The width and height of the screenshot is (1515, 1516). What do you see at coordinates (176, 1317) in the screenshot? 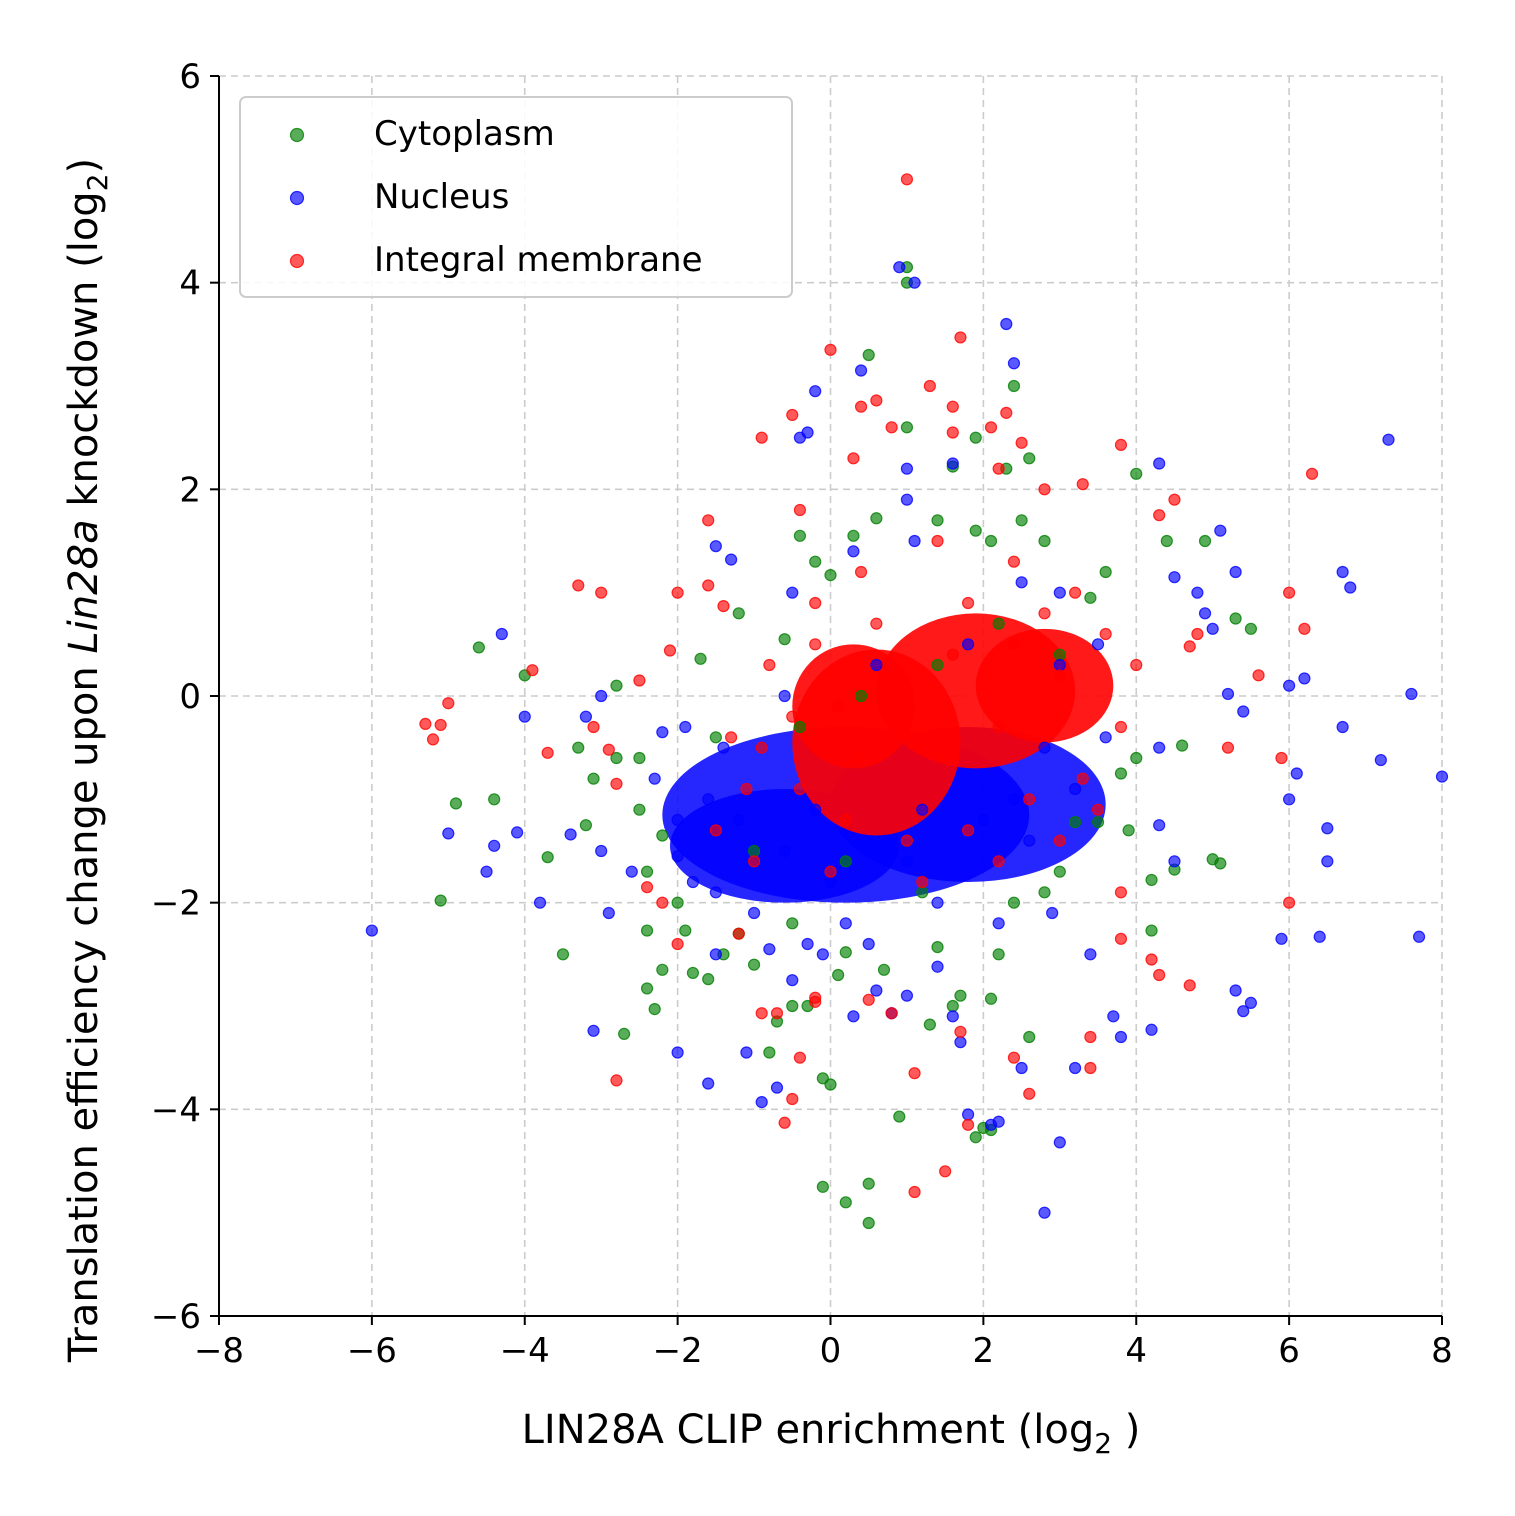
I see `y-tick-label: −6` at bounding box center [176, 1317].